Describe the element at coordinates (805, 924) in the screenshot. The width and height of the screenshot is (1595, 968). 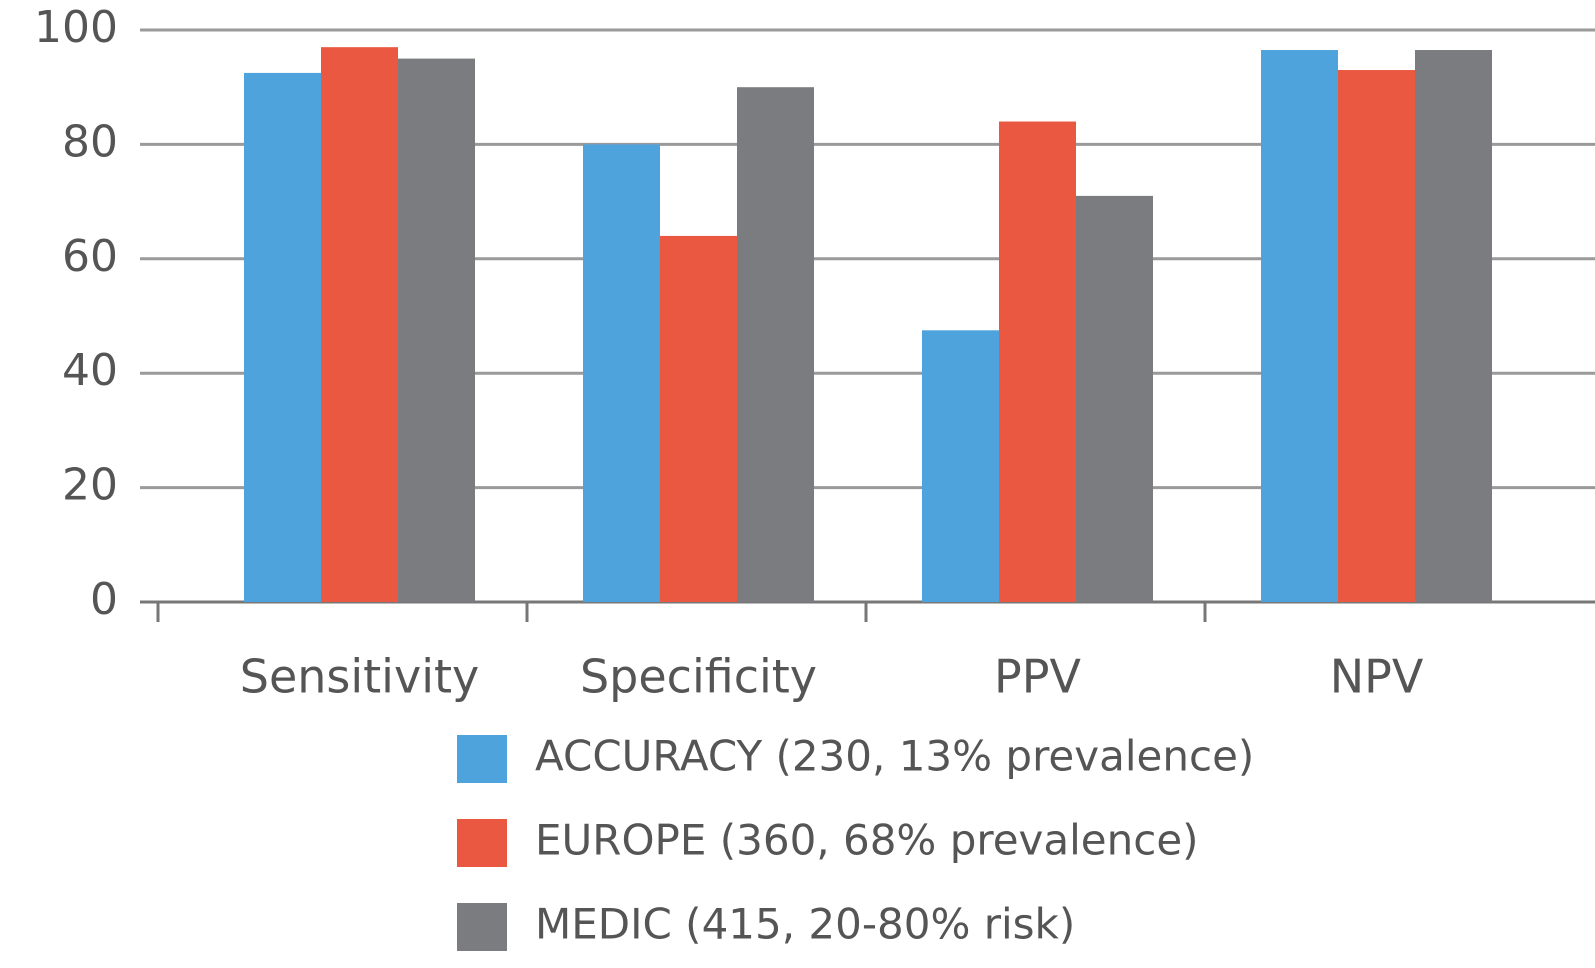
I see `legend-label: MEDIC (415, 20-80% risk)` at that location.